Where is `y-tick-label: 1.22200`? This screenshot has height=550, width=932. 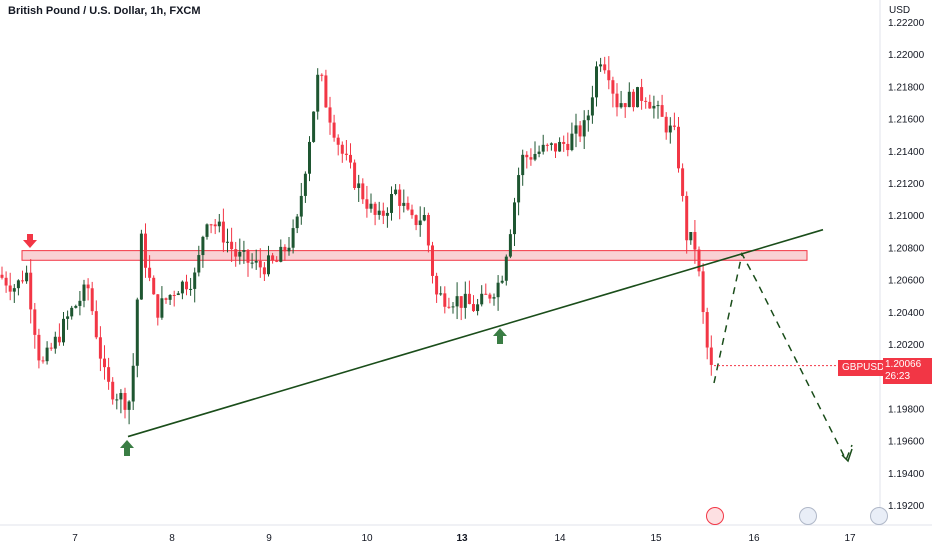 y-tick-label: 1.22200 is located at coordinates (906, 23).